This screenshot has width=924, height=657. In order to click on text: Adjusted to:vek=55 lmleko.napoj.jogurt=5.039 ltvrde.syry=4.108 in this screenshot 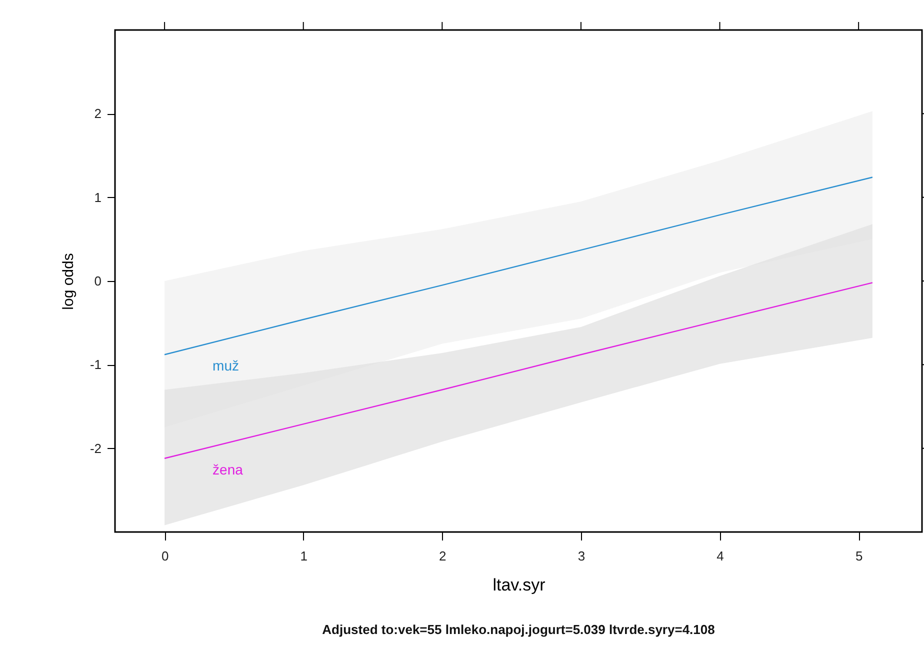, I will do `click(518, 629)`.